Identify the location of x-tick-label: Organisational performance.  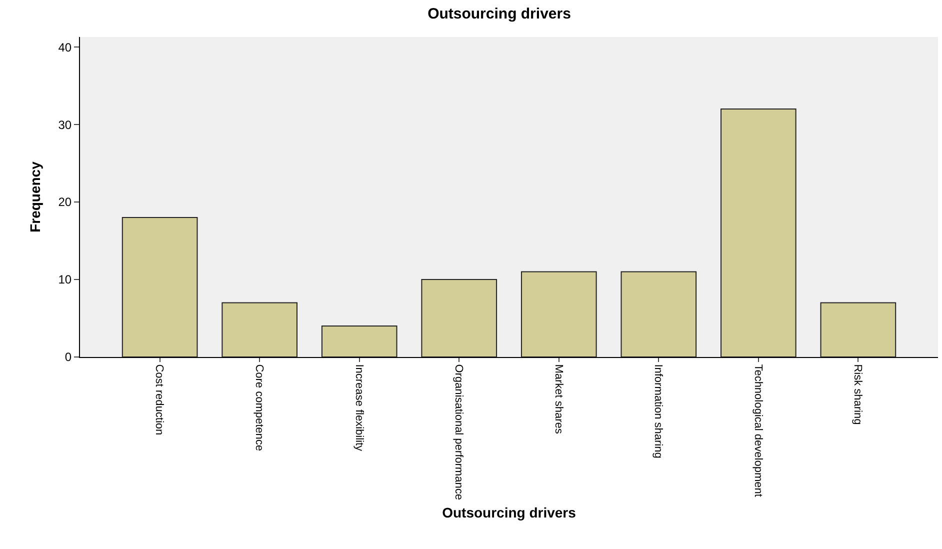
(458, 432).